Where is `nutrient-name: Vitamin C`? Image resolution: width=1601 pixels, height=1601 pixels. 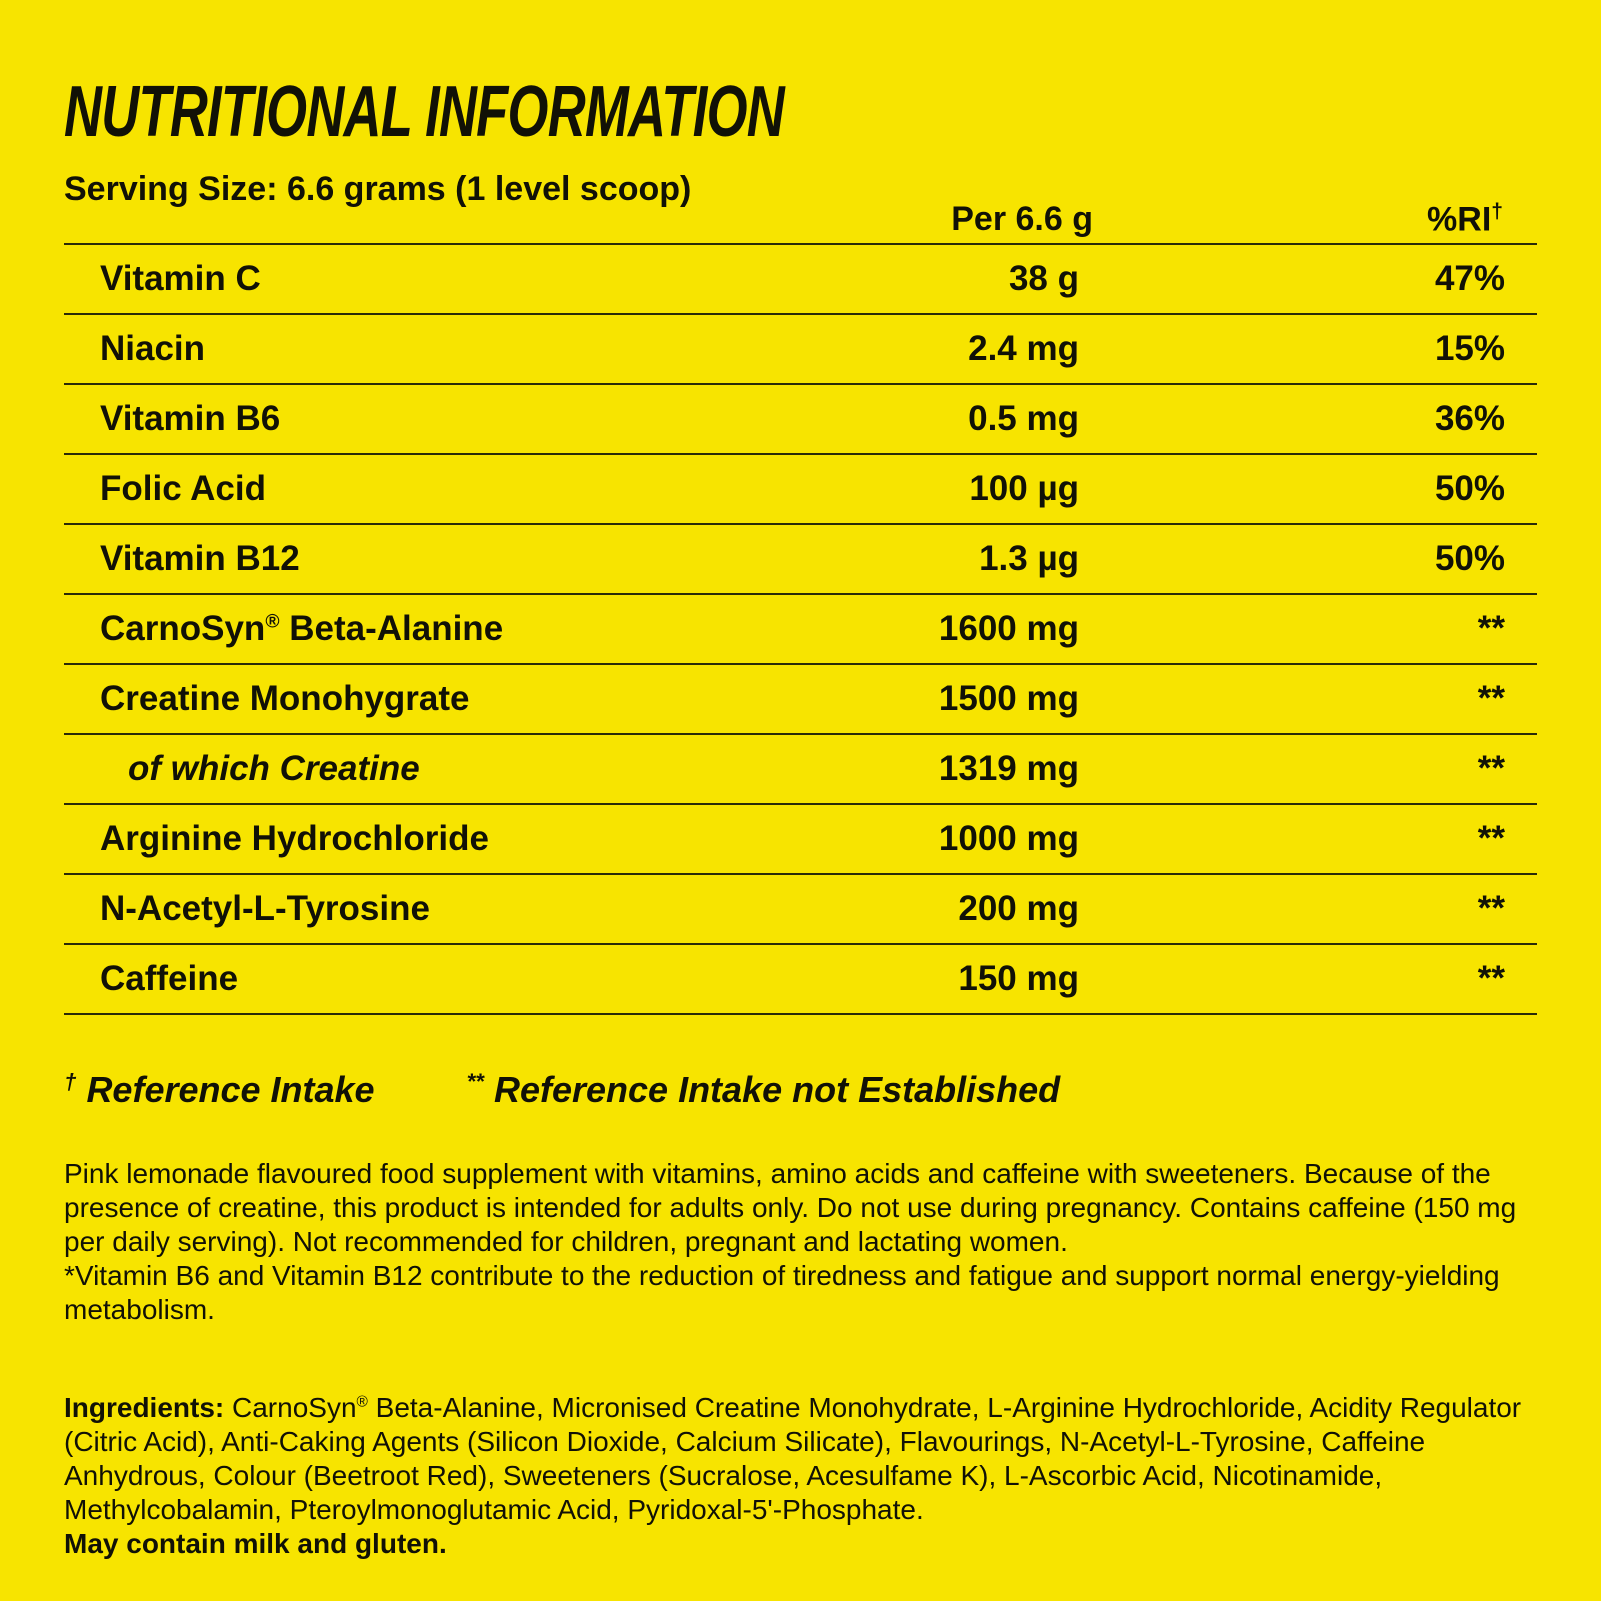
nutrient-name: Vitamin C is located at coordinates (180, 278).